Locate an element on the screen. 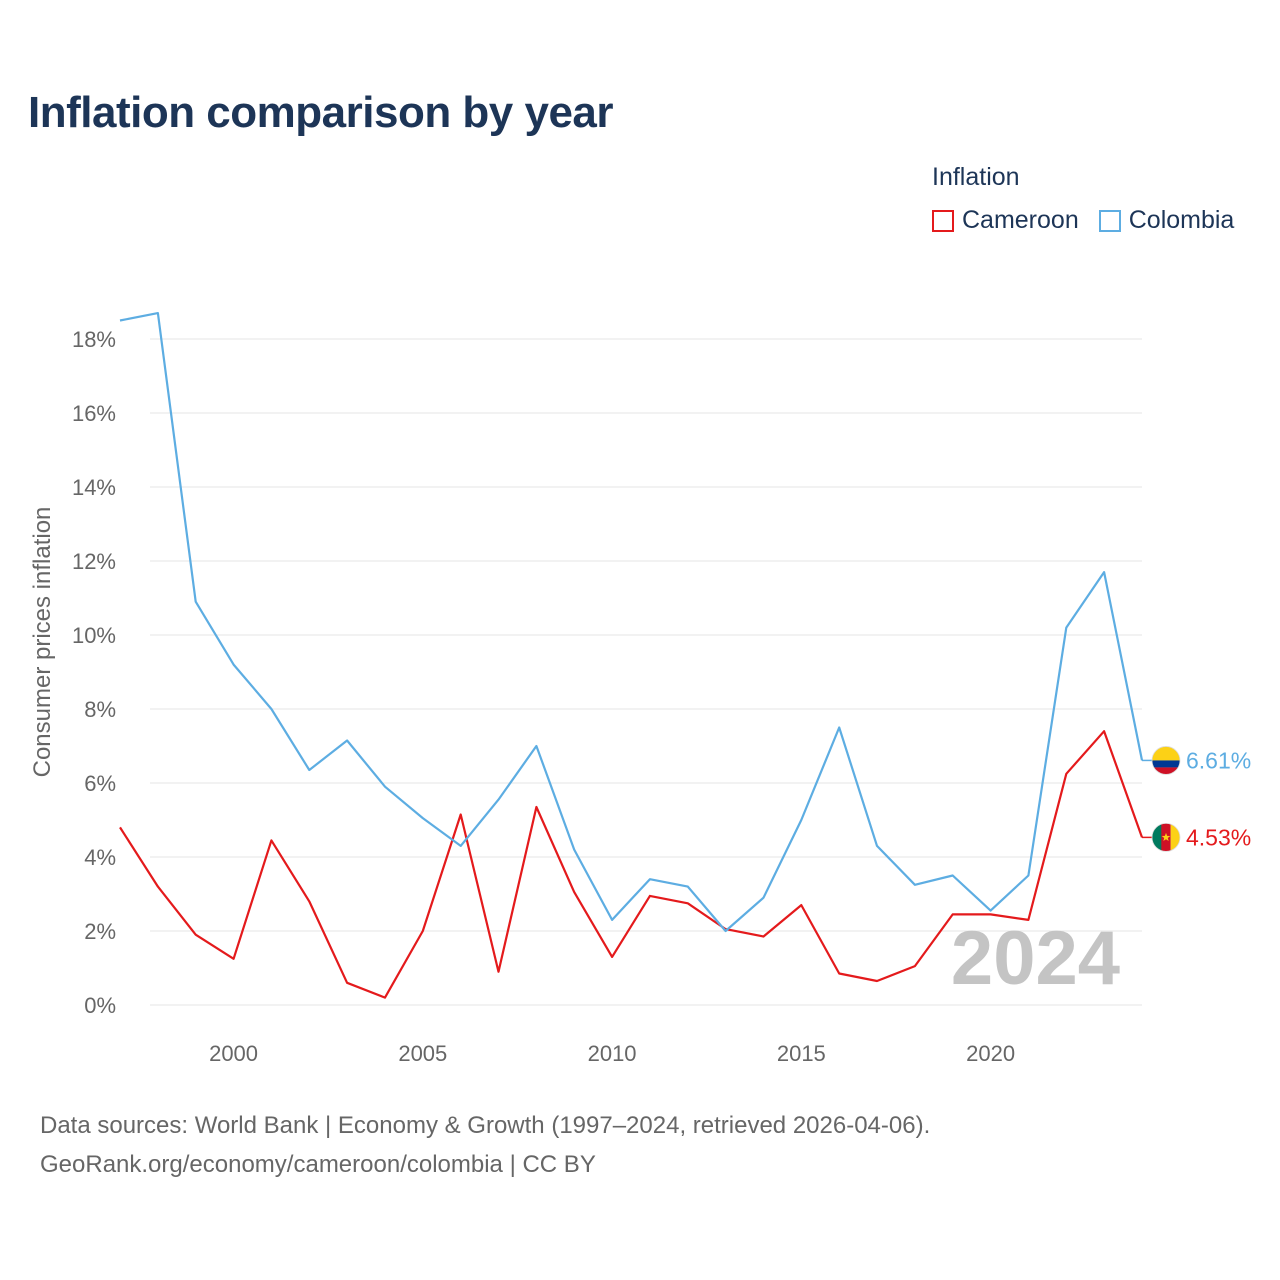  cameroon-flag-icon is located at coordinates (1166, 837).